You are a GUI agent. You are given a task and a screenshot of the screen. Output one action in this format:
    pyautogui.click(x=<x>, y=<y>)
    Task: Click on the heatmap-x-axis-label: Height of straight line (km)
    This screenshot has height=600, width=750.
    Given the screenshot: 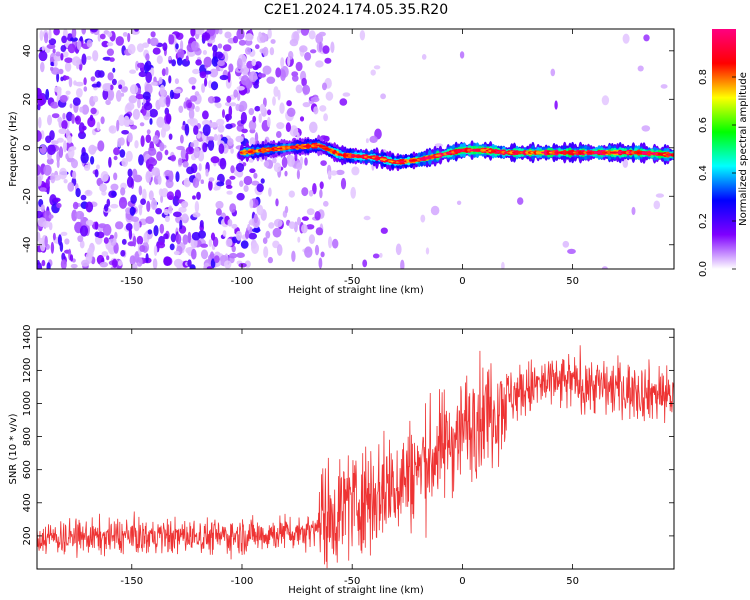 What is the action you would take?
    pyautogui.click(x=356, y=290)
    